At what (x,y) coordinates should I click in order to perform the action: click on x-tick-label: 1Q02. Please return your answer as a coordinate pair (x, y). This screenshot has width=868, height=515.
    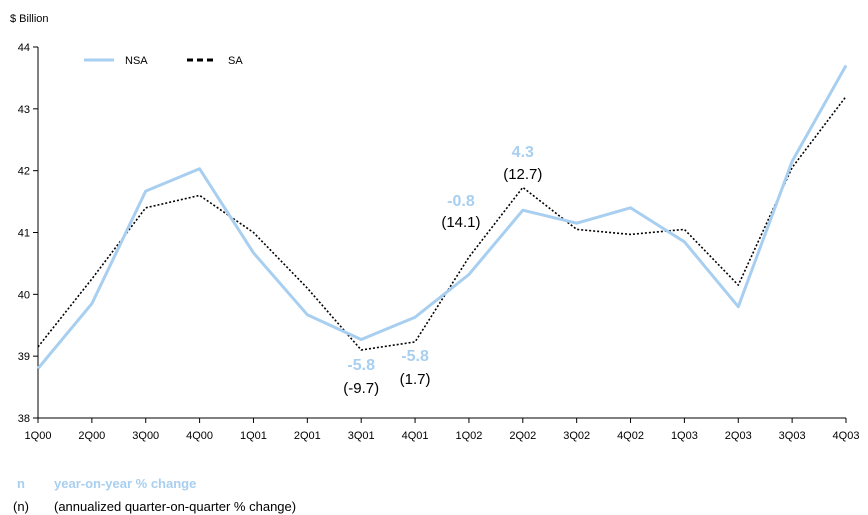
    Looking at the image, I should click on (468, 436).